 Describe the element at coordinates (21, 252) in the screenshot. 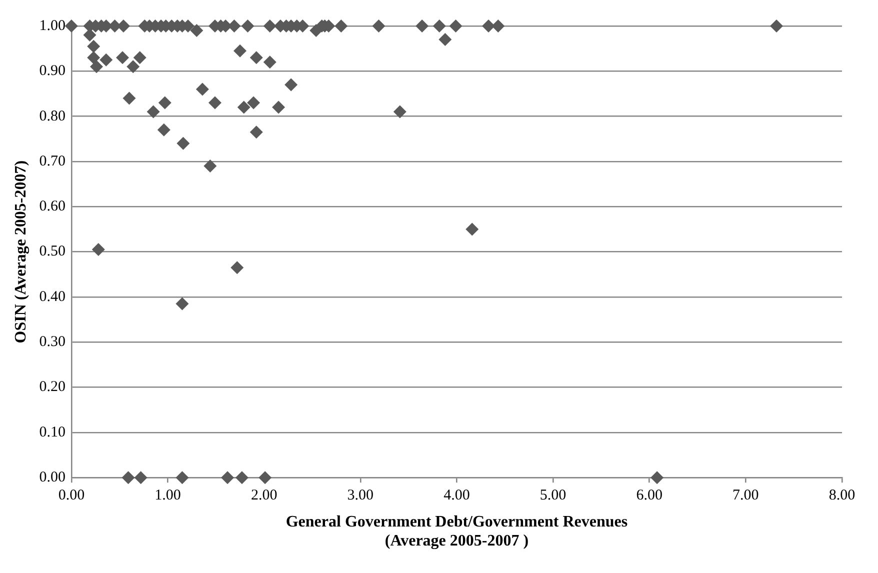

I see `y-axis-title: OSIN (Average 2005-2007)` at that location.